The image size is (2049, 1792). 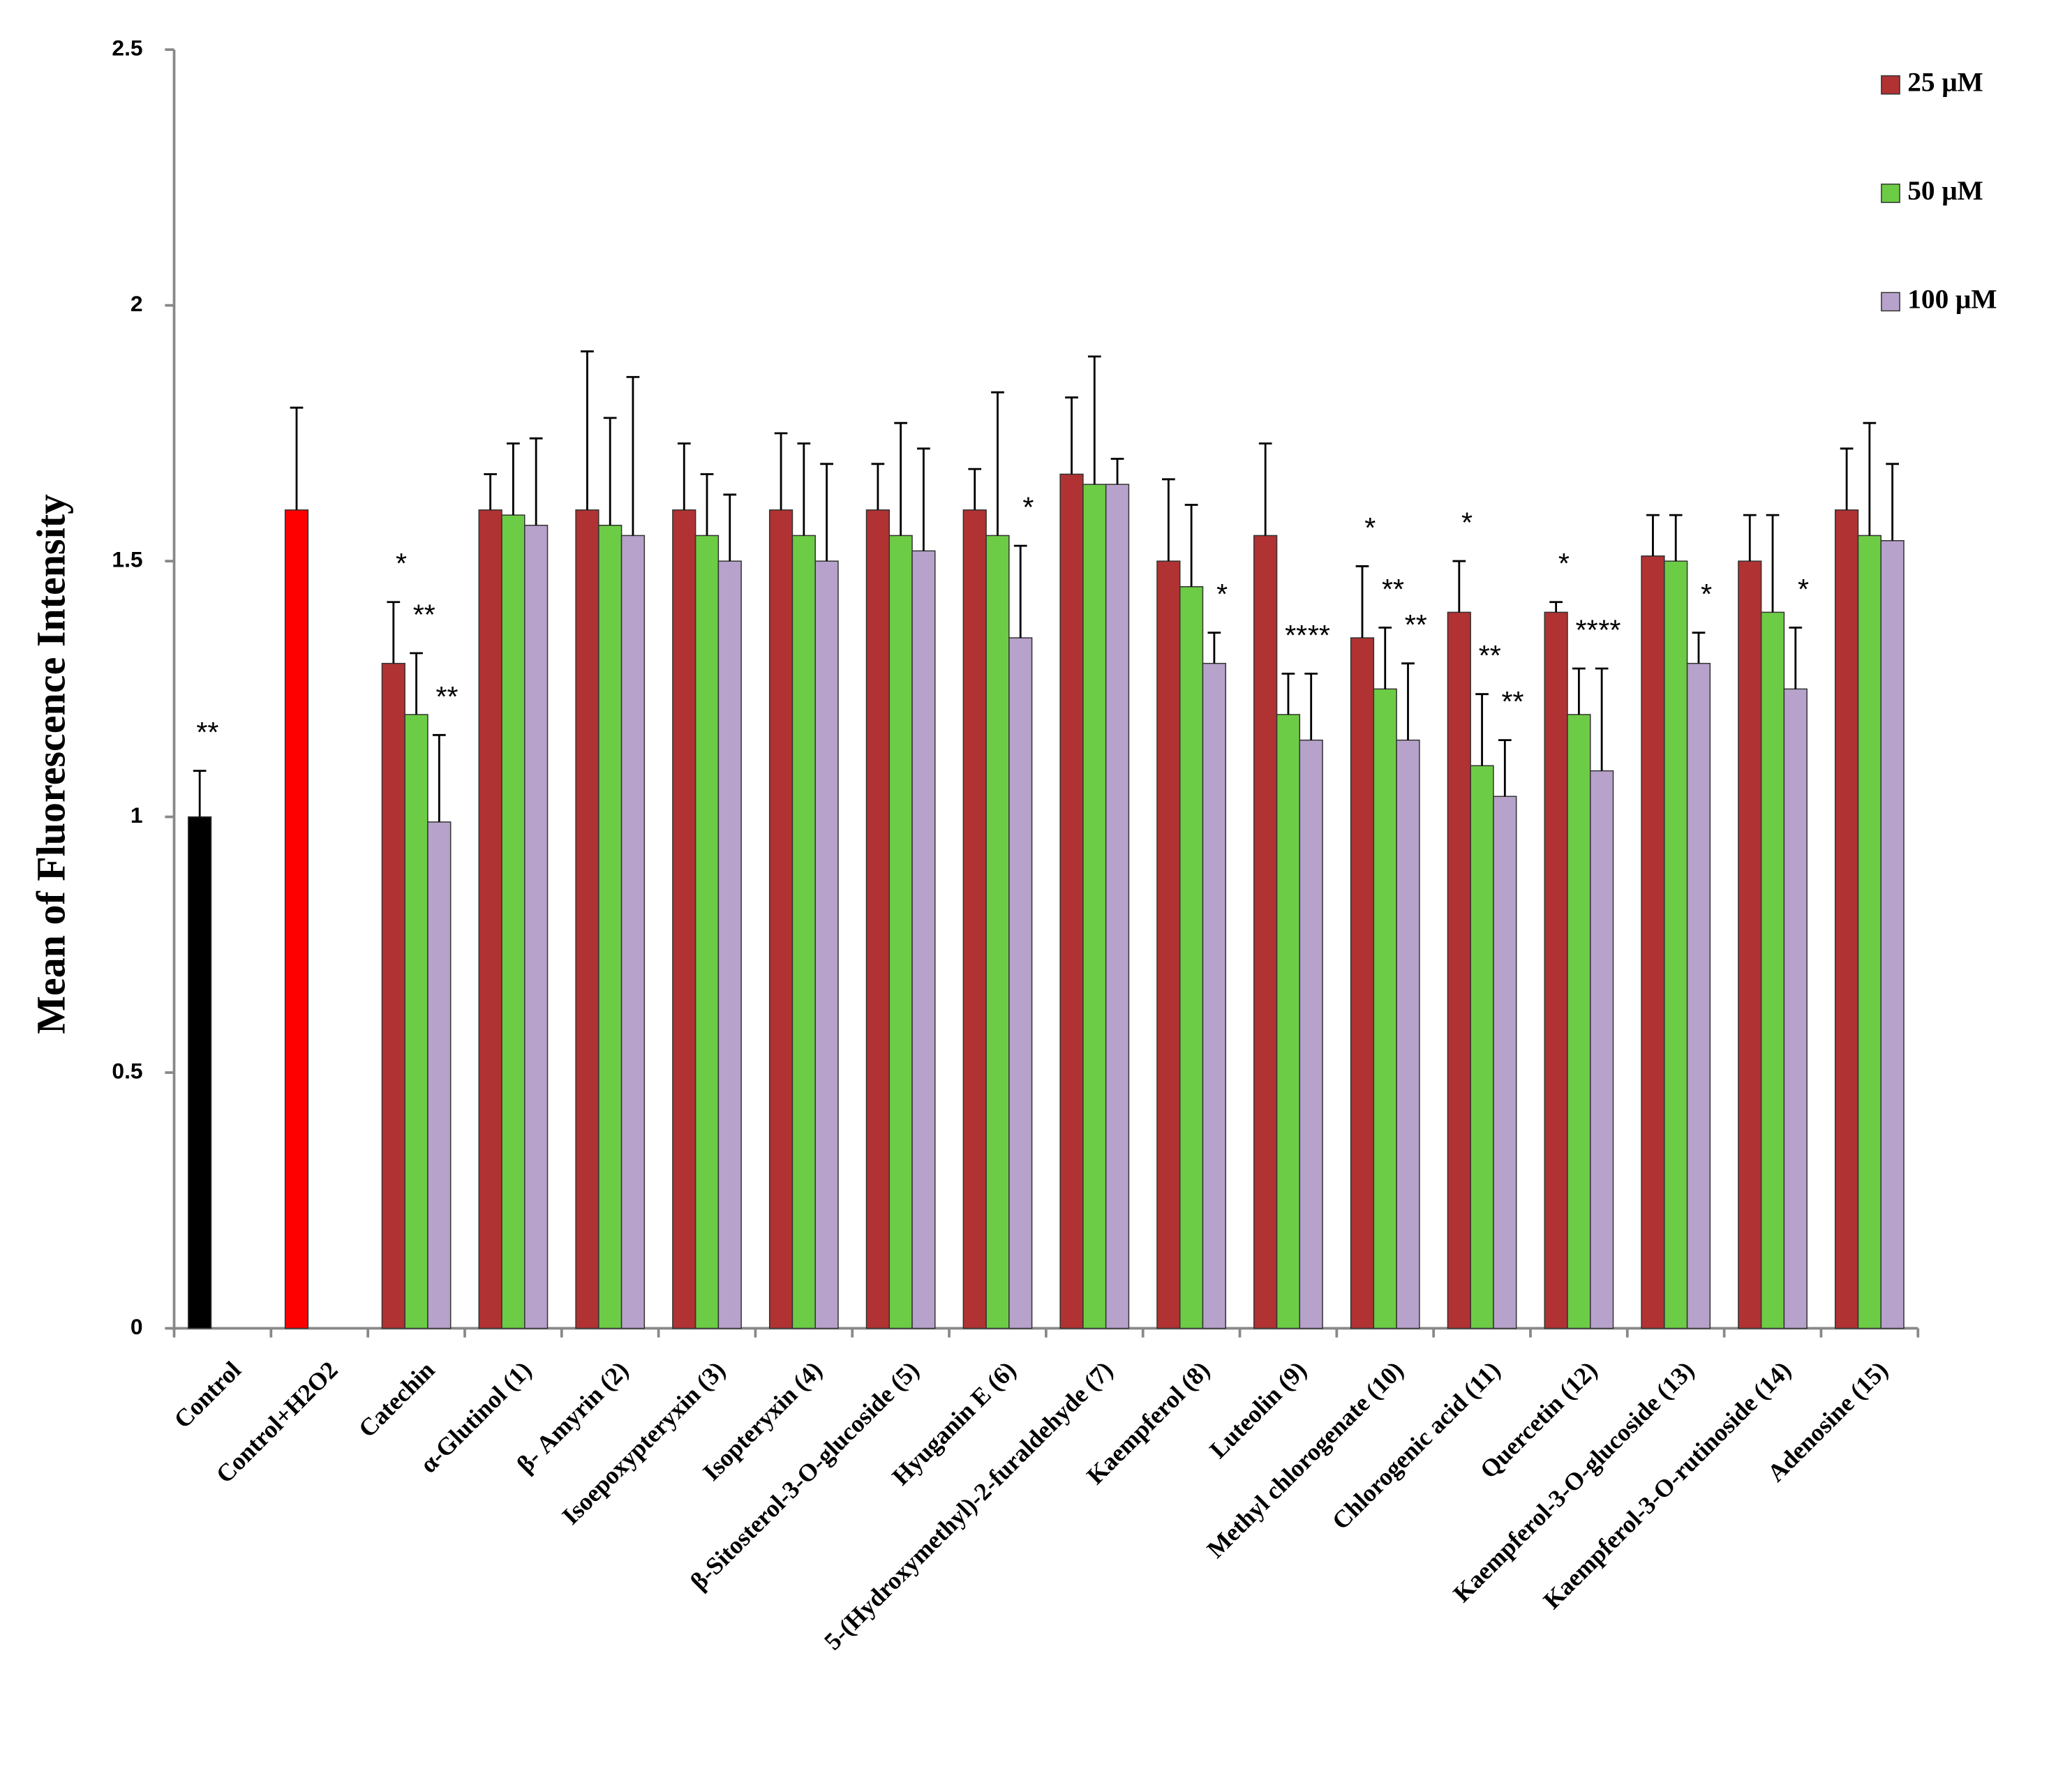 What do you see at coordinates (127, 1070) in the screenshot?
I see `y-tick-label: 0.5` at bounding box center [127, 1070].